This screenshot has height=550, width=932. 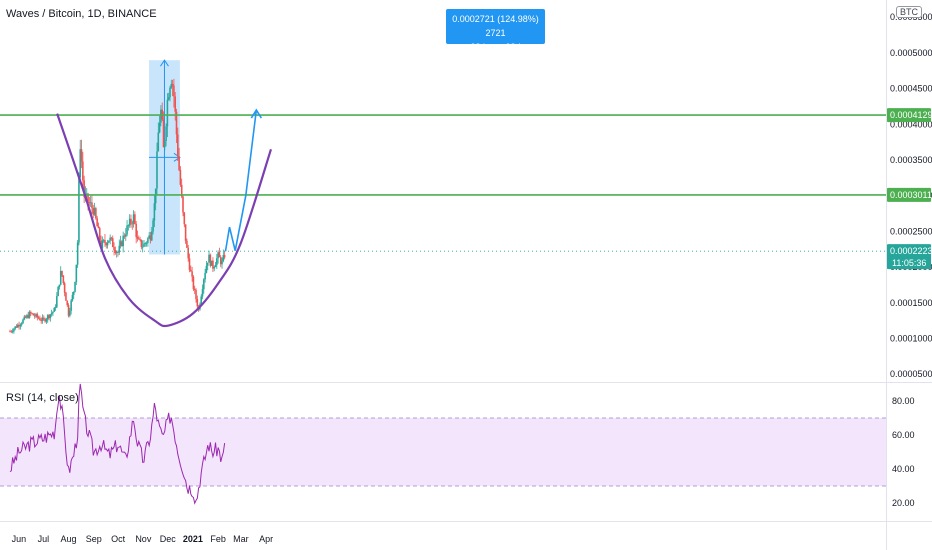 I want to click on cup-curve, so click(x=164, y=220).